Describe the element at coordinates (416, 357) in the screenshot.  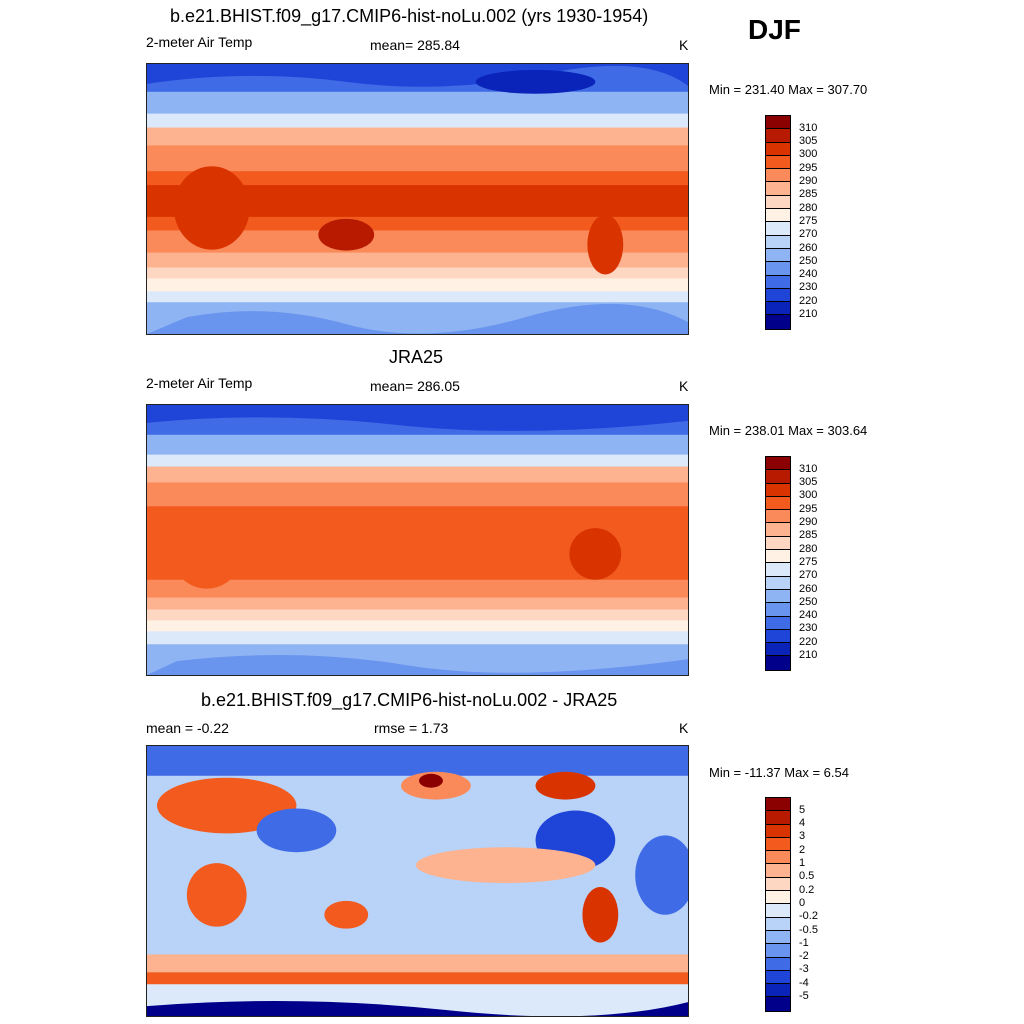
I see `panel-2-title: JRA25` at that location.